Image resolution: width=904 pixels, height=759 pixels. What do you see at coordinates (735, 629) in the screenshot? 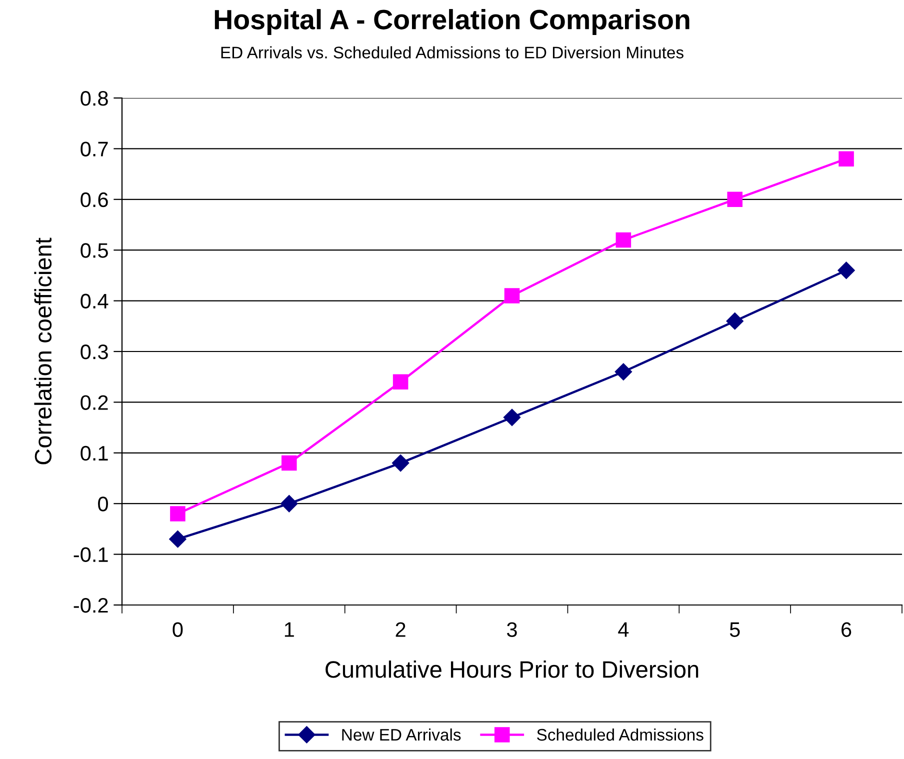
I see `x-tick-label: 5` at bounding box center [735, 629].